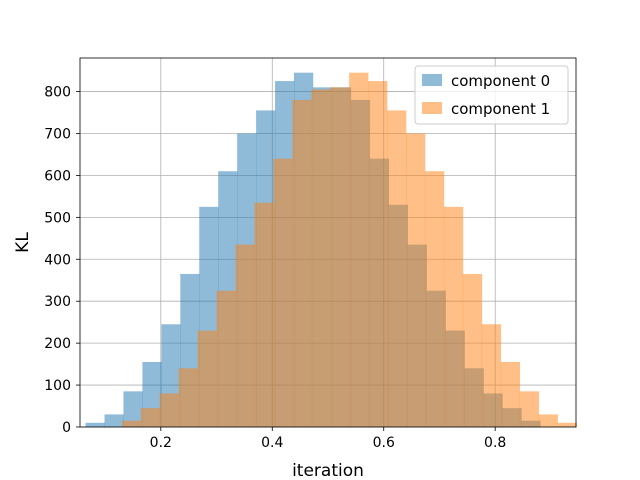 This screenshot has width=640, height=480. What do you see at coordinates (57, 218) in the screenshot?
I see `y-tick-label: 500` at bounding box center [57, 218].